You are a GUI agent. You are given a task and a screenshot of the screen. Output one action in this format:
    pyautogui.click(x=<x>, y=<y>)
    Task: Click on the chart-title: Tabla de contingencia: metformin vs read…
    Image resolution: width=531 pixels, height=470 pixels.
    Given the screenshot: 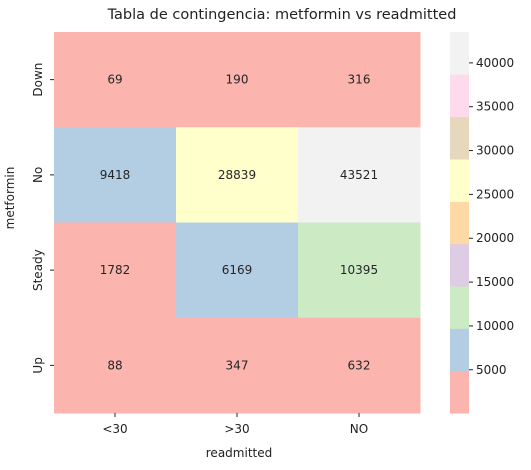 What is the action you would take?
    pyautogui.click(x=282, y=15)
    